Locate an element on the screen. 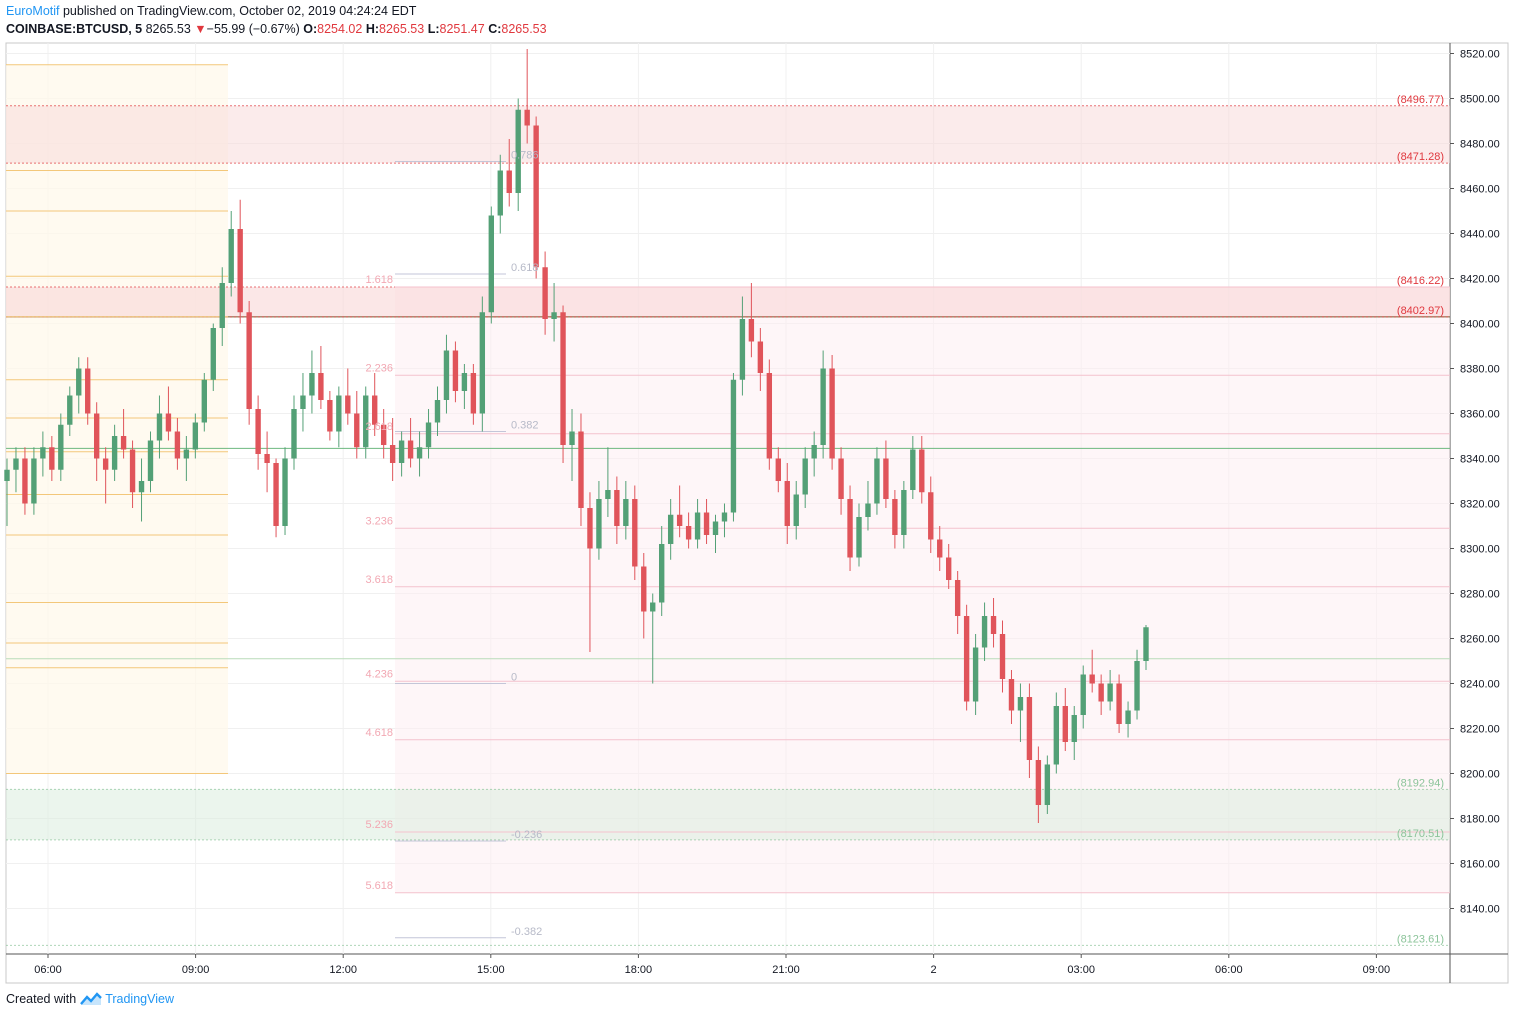 The image size is (1515, 1018). fib-ext-label: 5.618 is located at coordinates (379, 886).